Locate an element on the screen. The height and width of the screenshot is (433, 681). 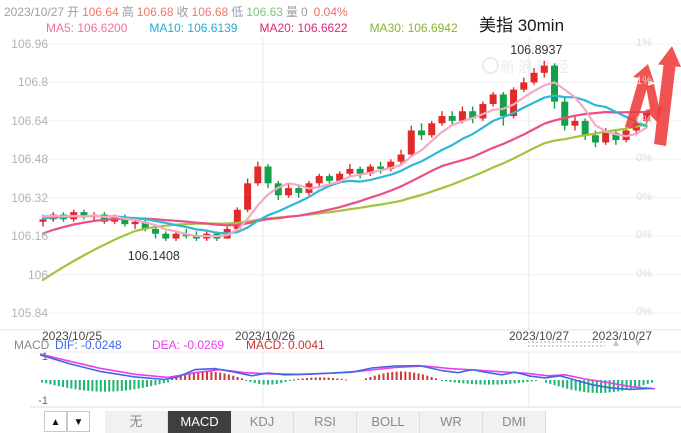
macd-dea-value: DEA: -0.0269 is located at coordinates (188, 345).